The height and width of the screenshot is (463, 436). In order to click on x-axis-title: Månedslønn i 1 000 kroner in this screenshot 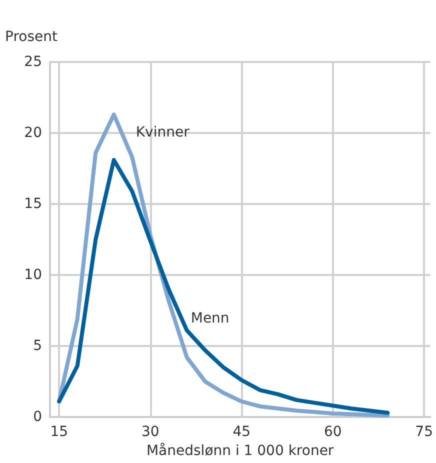, I will do `click(240, 450)`.